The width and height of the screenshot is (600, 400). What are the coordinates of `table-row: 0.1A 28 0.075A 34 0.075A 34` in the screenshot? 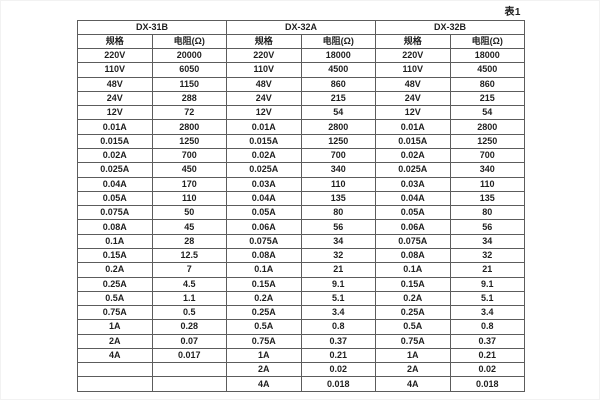 It's located at (301, 241).